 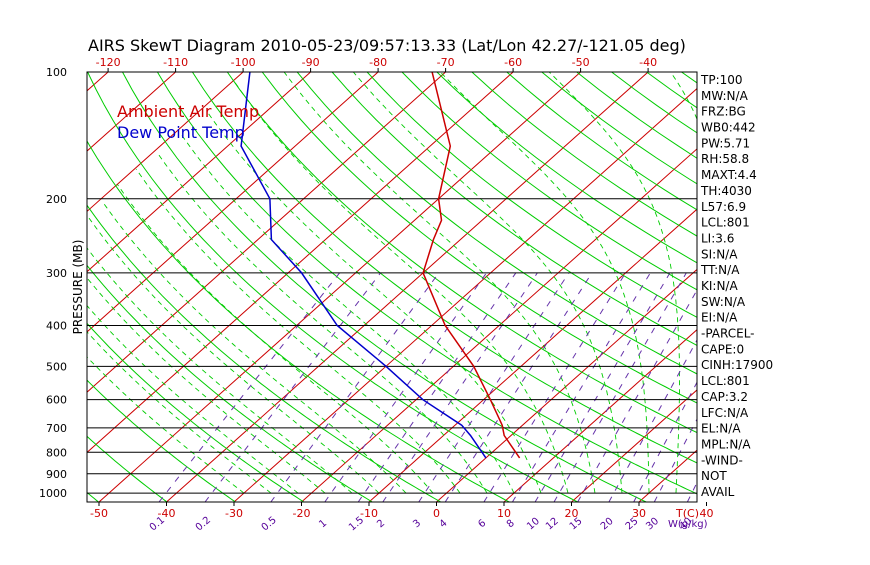 What do you see at coordinates (175, 62) in the screenshot?
I see `top-tick-label: -110` at bounding box center [175, 62].